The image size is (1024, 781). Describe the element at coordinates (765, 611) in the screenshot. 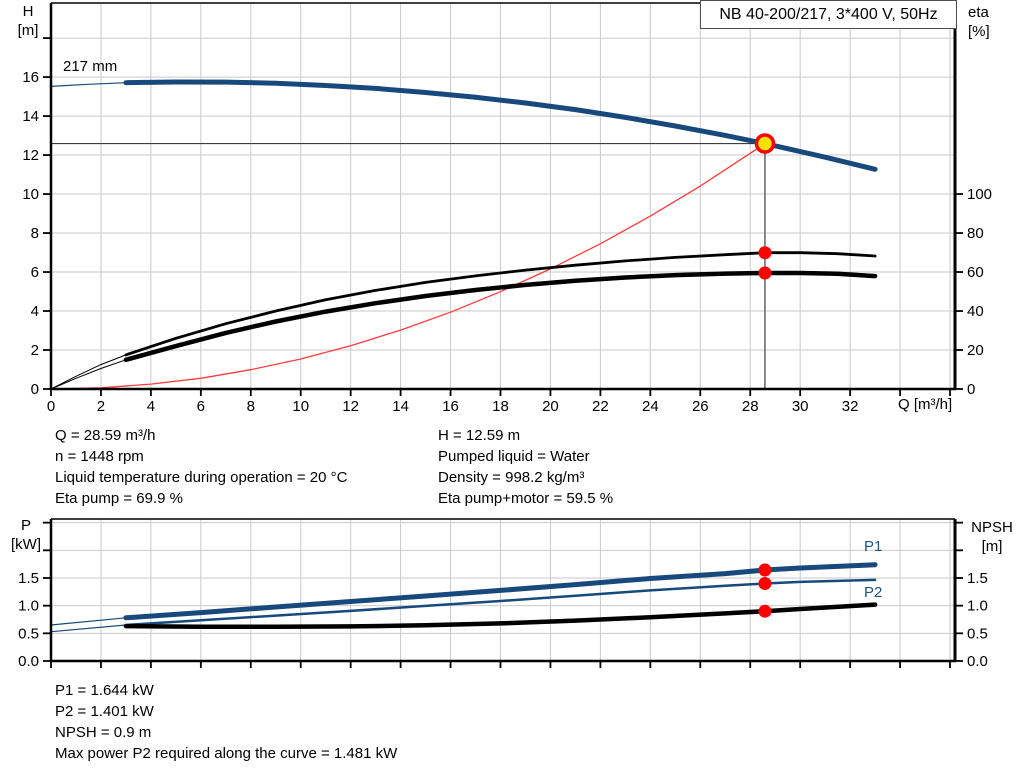

I see `npsh-dot` at that location.